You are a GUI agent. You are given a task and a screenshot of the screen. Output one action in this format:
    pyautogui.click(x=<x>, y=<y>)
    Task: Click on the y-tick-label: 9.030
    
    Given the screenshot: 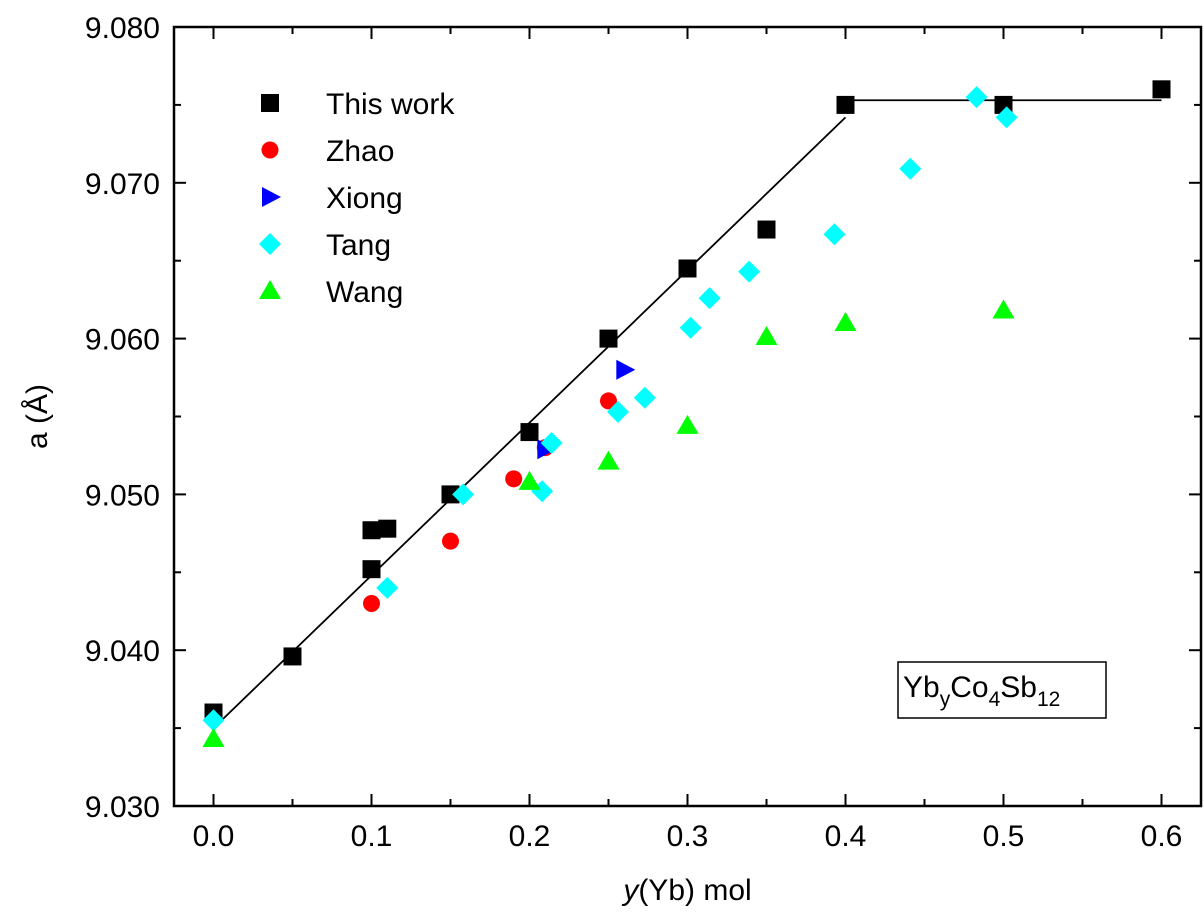 What is the action you would take?
    pyautogui.click(x=122, y=807)
    